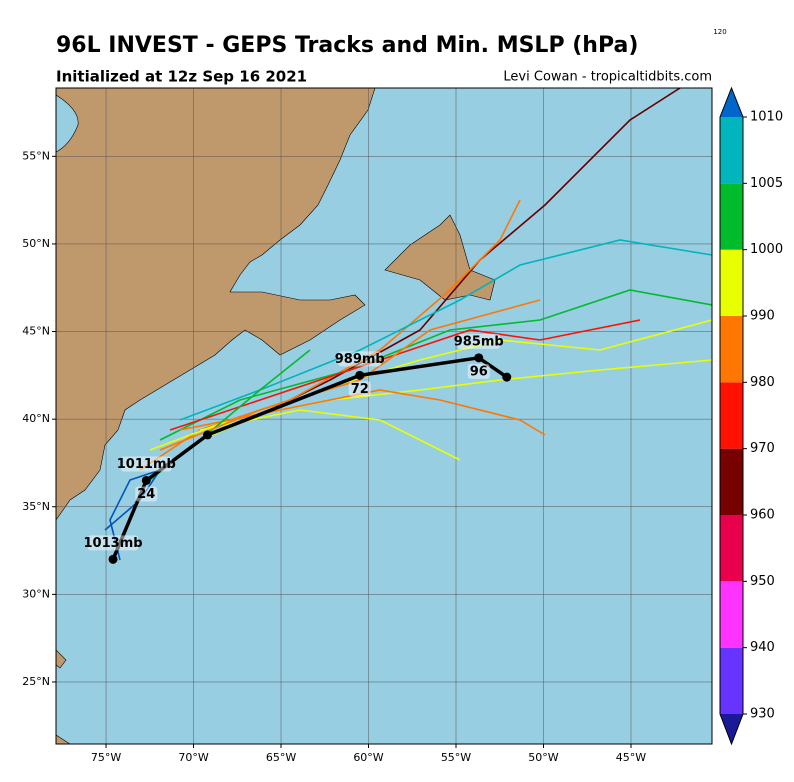  What do you see at coordinates (456, 757) in the screenshot?
I see `x-tick-label: 55°W` at bounding box center [456, 757].